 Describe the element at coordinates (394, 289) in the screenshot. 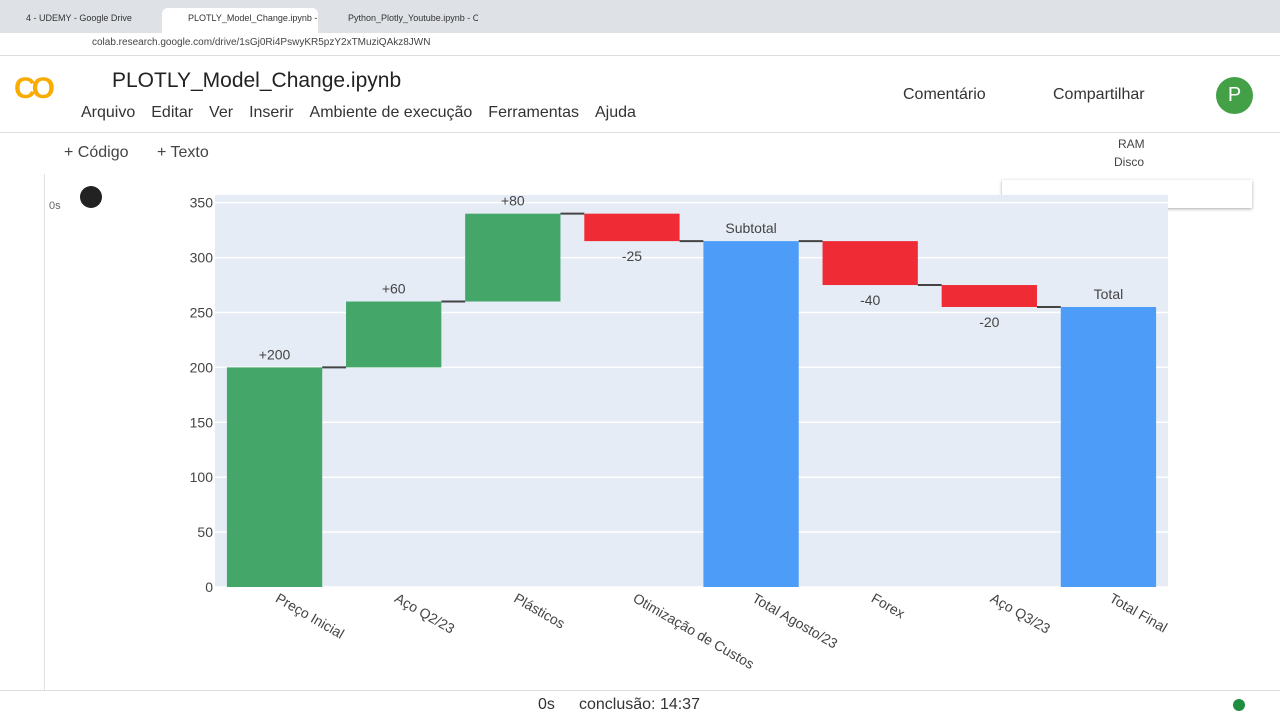

I see `data-label: +60` at that location.